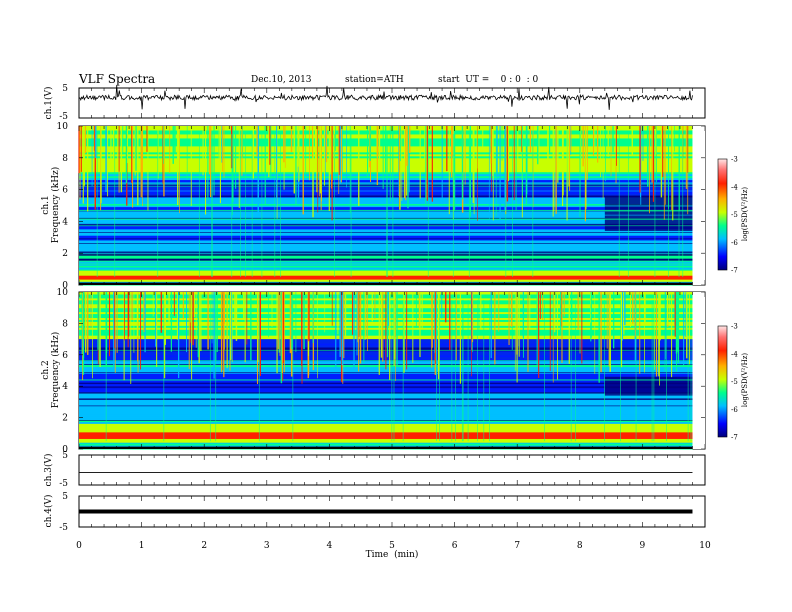 This screenshot has height=612, width=792. What do you see at coordinates (392, 546) in the screenshot?
I see `time-tick-label: 5` at bounding box center [392, 546].